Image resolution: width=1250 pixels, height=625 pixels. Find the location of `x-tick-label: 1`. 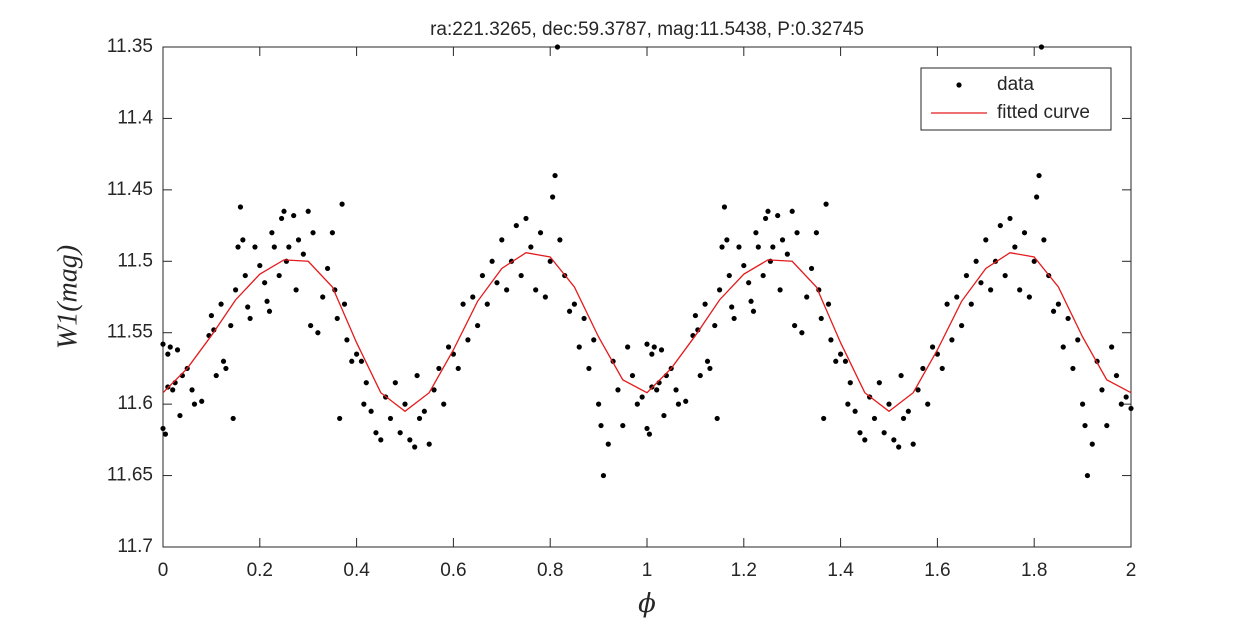

x-tick-label: 1 is located at coordinates (647, 570).